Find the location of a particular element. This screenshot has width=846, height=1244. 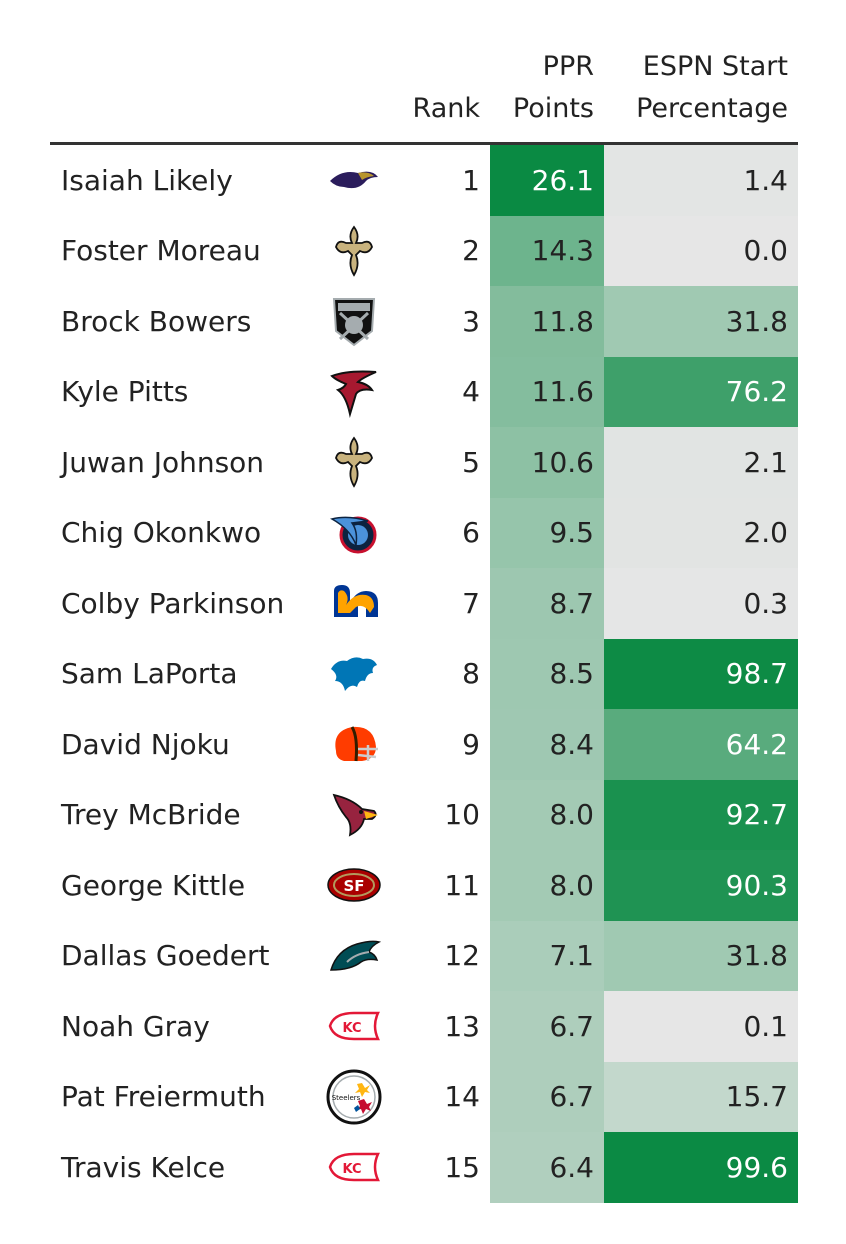

49ers-logo-icon: SF is located at coordinates (354, 885).